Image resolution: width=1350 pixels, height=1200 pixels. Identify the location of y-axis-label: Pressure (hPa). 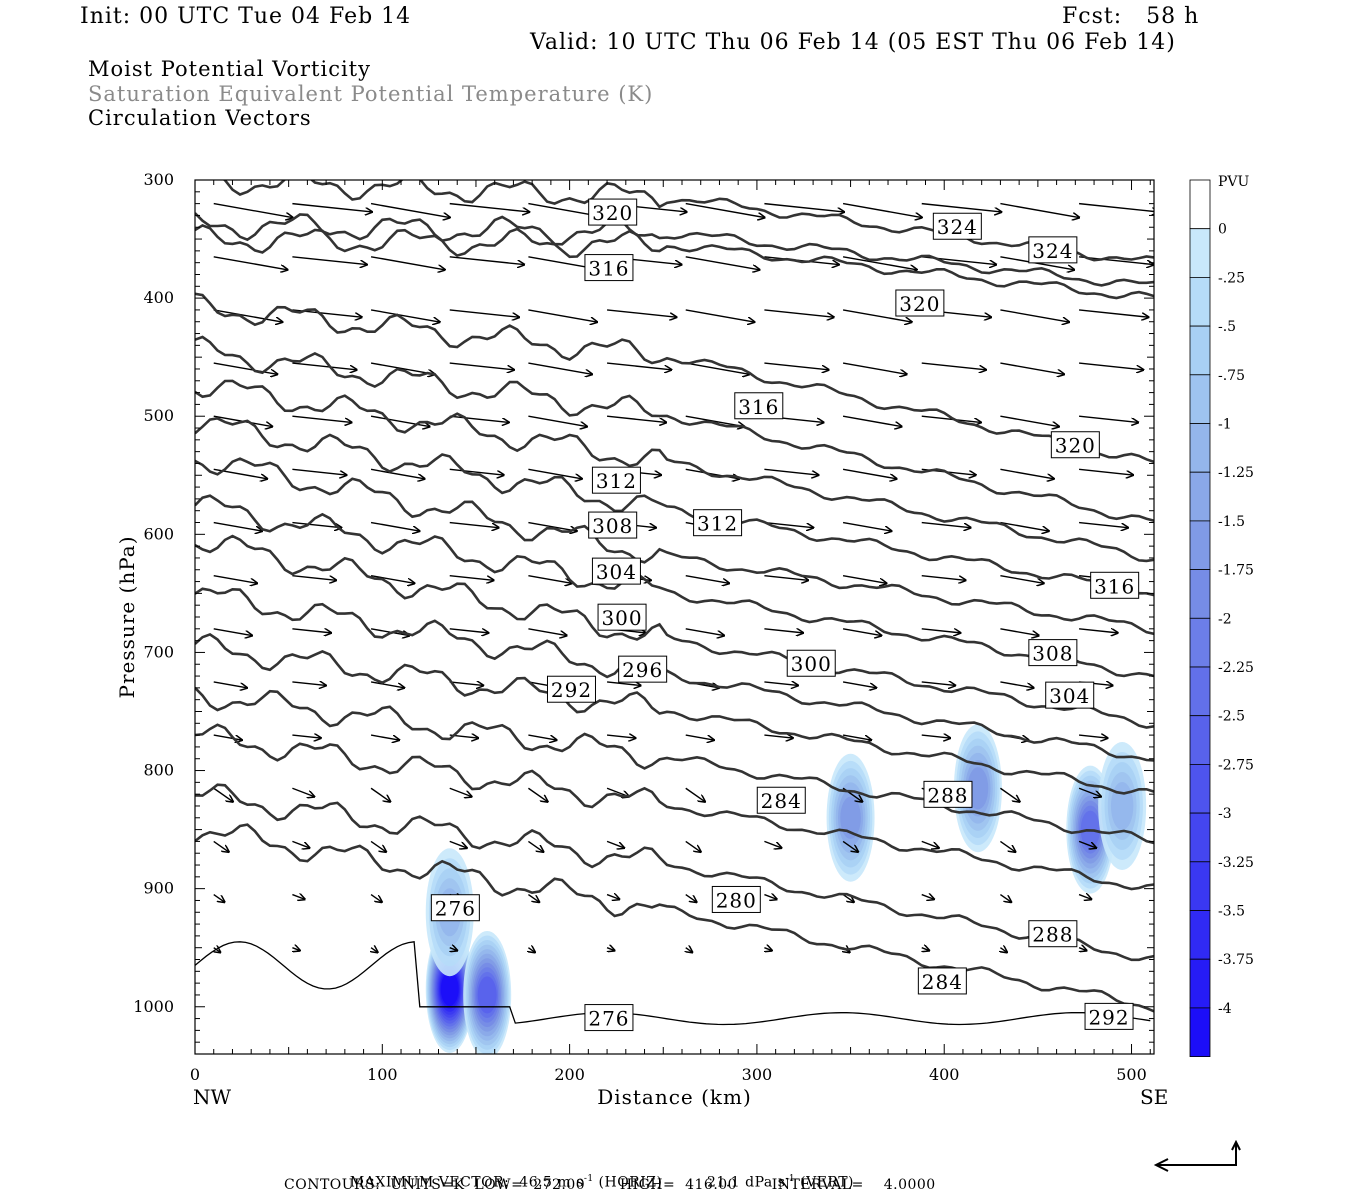
(127, 617).